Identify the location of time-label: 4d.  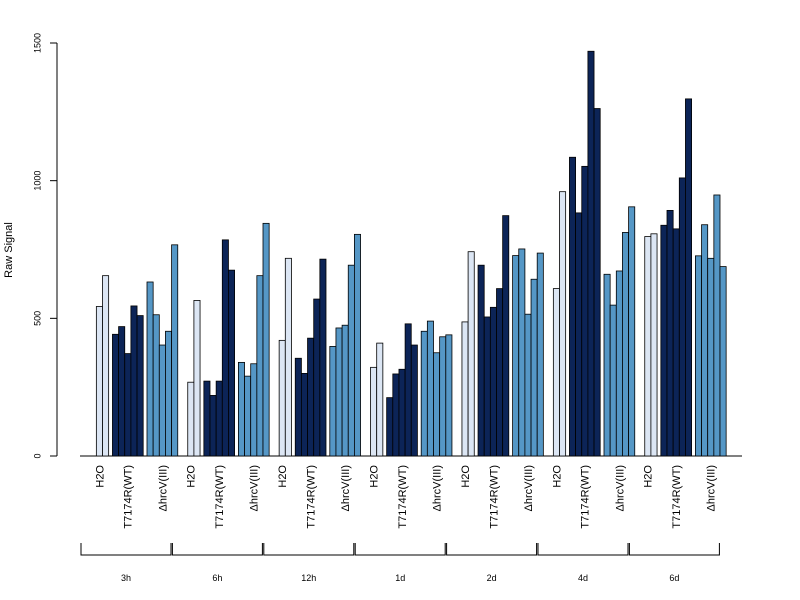
(583, 578).